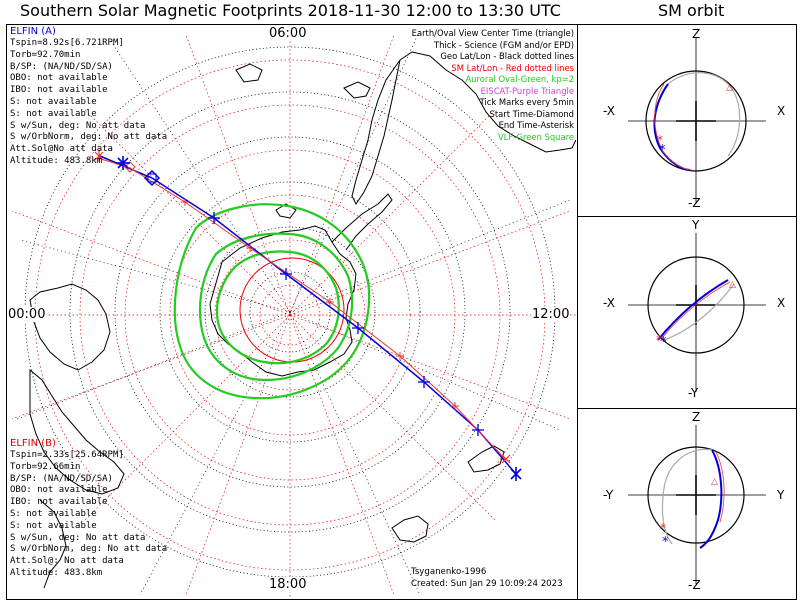 This screenshot has width=800, height=600. I want to click on elfin-a-name: ELFIN (A), so click(33, 31).